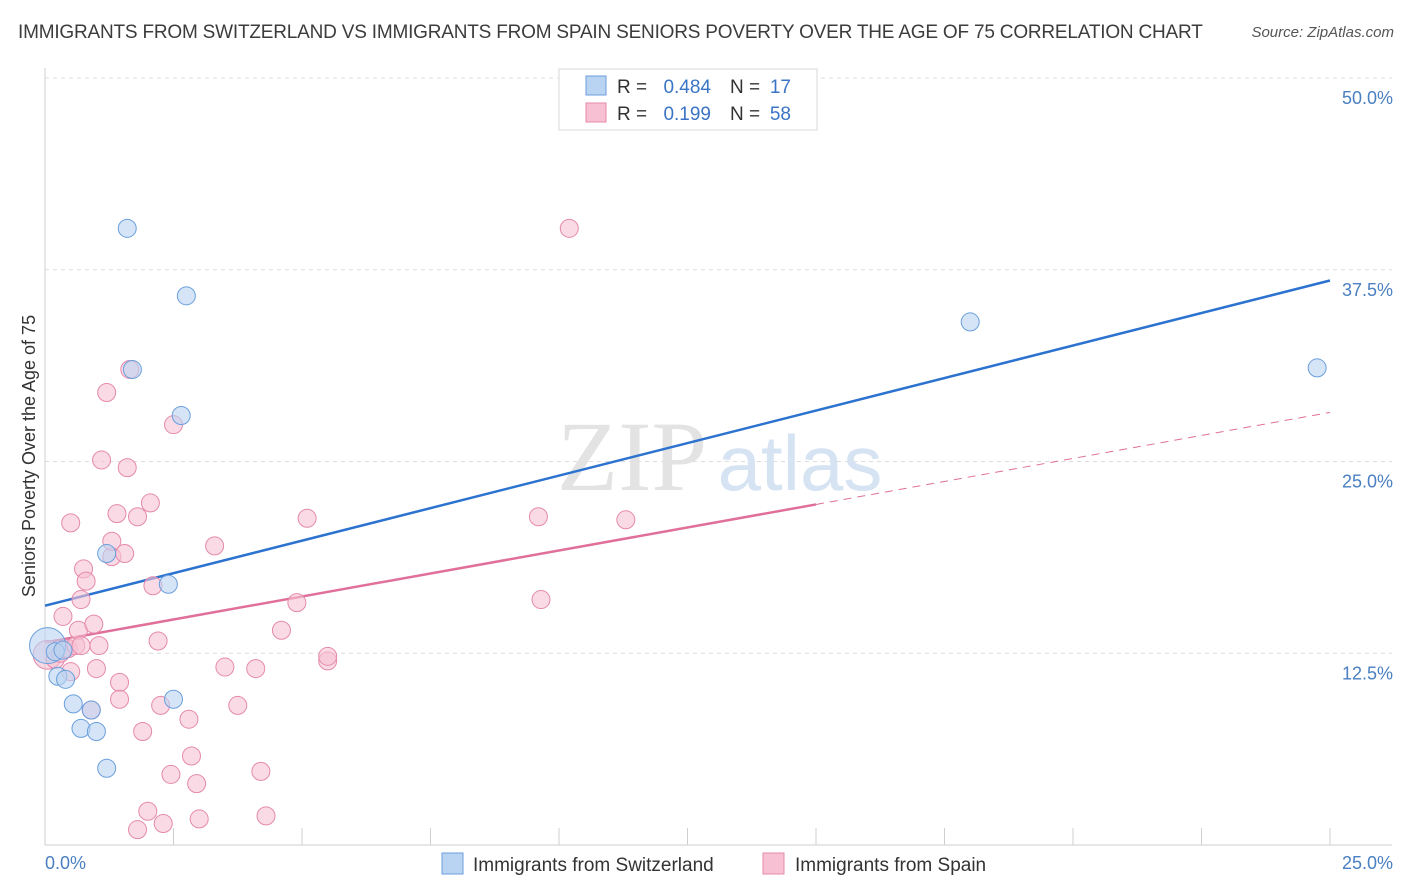 This screenshot has height=892, width=1406. What do you see at coordinates (687, 114) in the screenshot?
I see `legend-r-value-2: 0.199` at bounding box center [687, 114].